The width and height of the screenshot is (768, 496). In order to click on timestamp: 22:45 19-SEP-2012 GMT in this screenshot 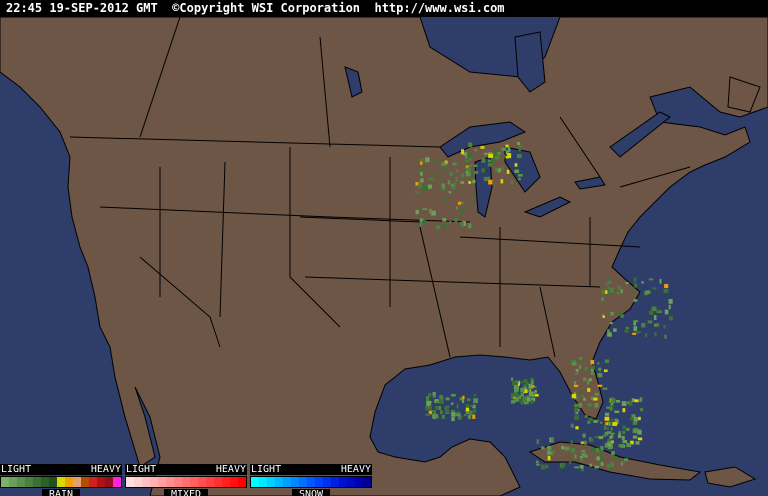, I will do `click(82, 8)`.